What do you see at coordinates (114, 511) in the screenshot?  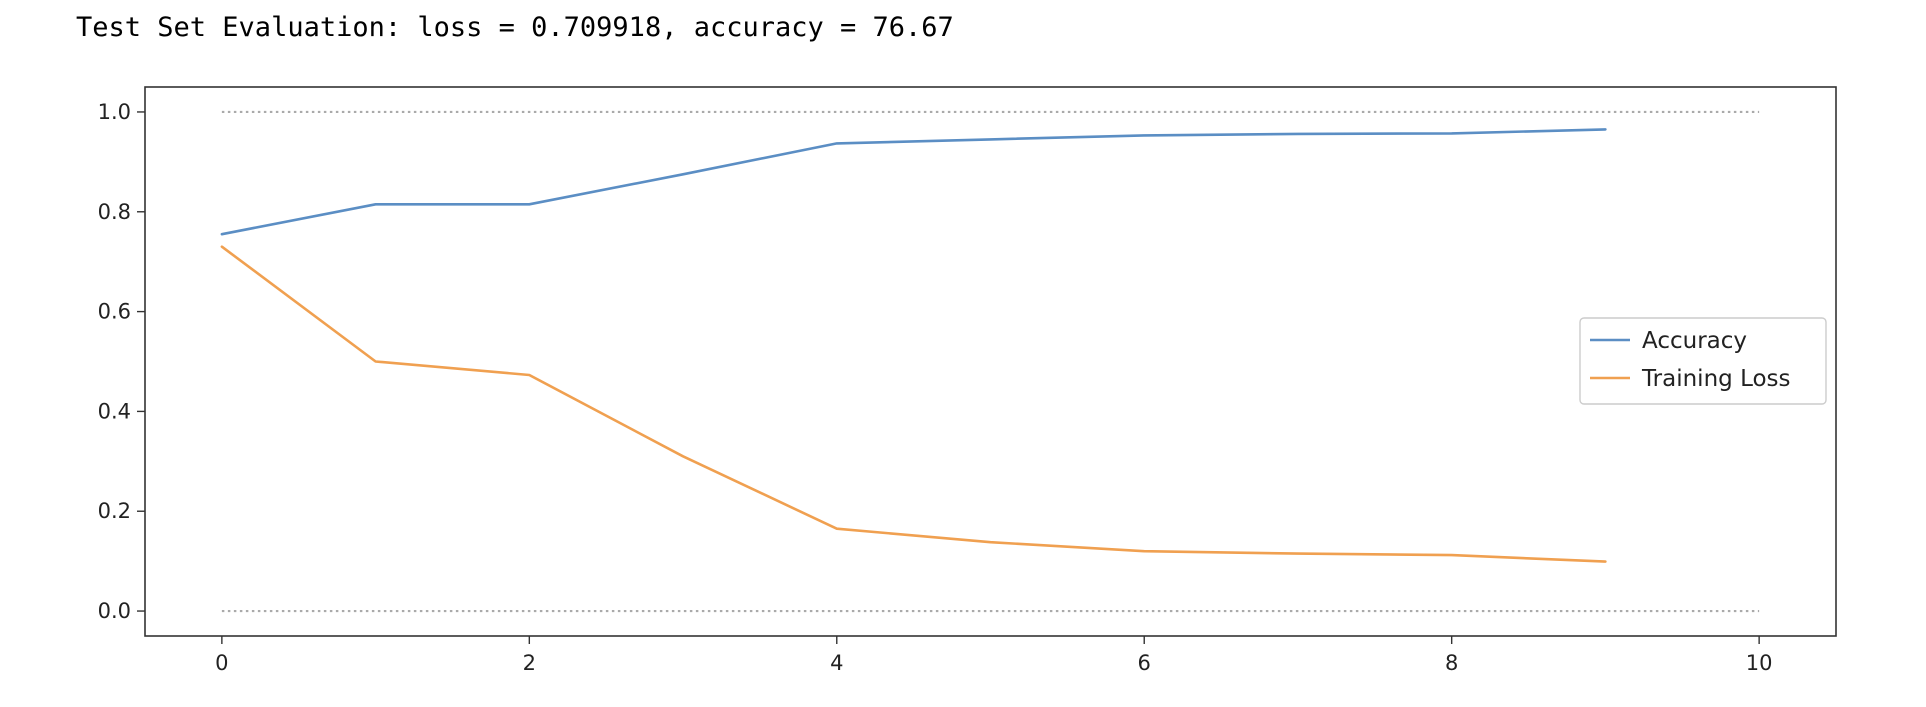 I see `y-tick-label: 0.2` at bounding box center [114, 511].